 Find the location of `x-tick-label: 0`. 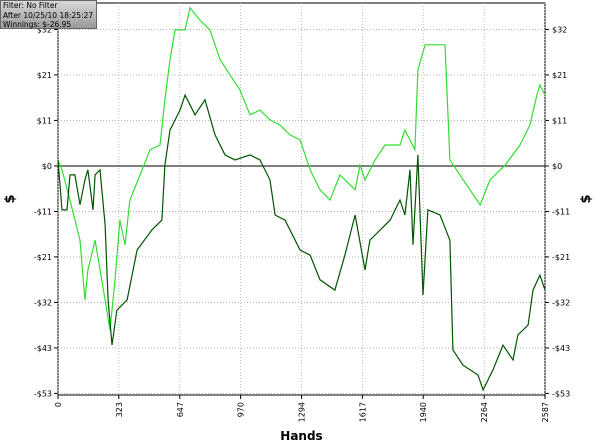

x-tick-label: 0 is located at coordinates (58, 404).